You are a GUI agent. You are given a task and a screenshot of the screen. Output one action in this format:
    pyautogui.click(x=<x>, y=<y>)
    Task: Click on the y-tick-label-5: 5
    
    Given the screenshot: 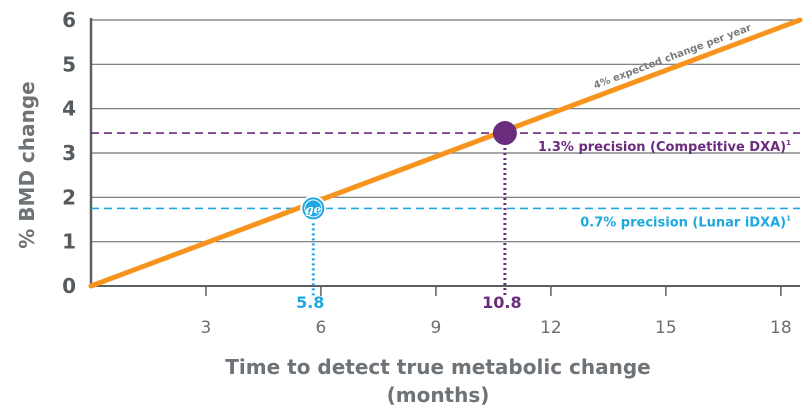 What is the action you would take?
    pyautogui.click(x=69, y=64)
    